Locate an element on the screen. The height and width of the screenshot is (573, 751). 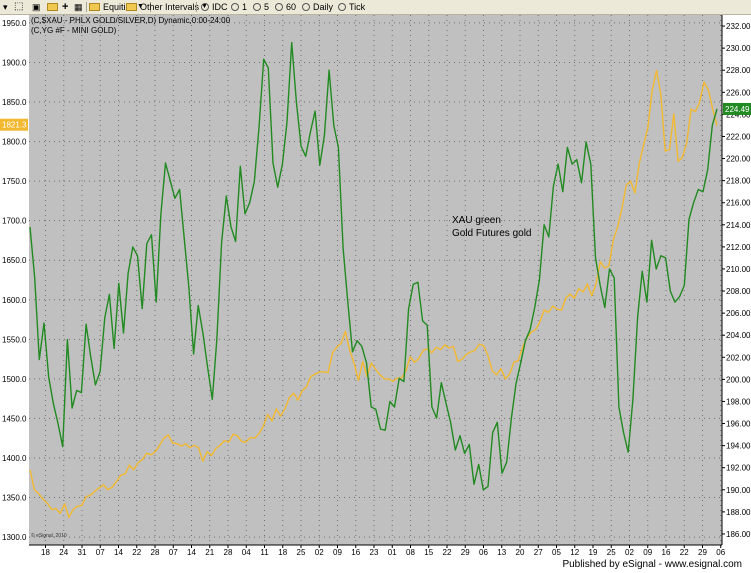
right-tick-label: 226.00 is located at coordinates (738, 92).